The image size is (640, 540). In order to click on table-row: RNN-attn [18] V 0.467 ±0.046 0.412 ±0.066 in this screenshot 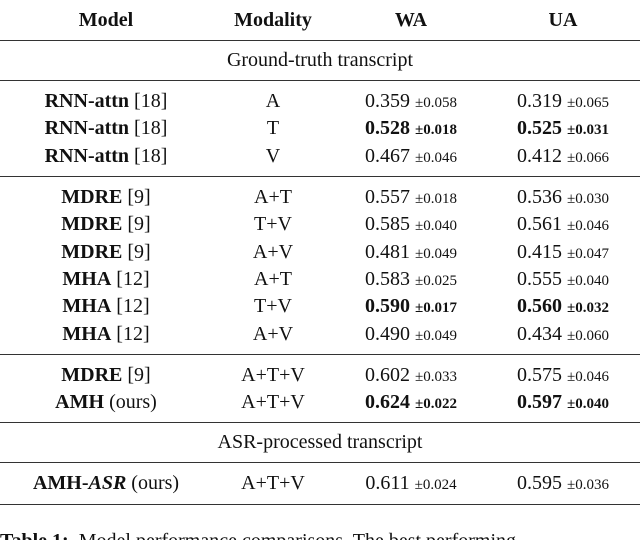, I will do `click(320, 156)`.